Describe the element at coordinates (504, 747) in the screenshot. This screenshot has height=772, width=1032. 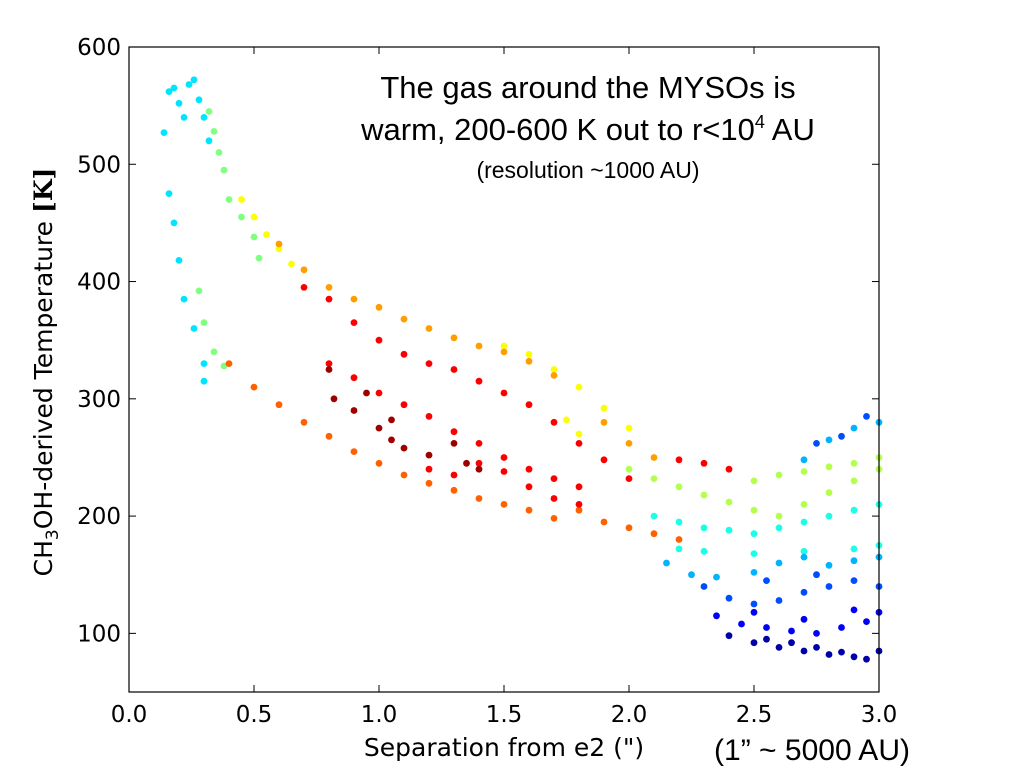
I see `x-axis-label: Separation from e2 (")` at that location.